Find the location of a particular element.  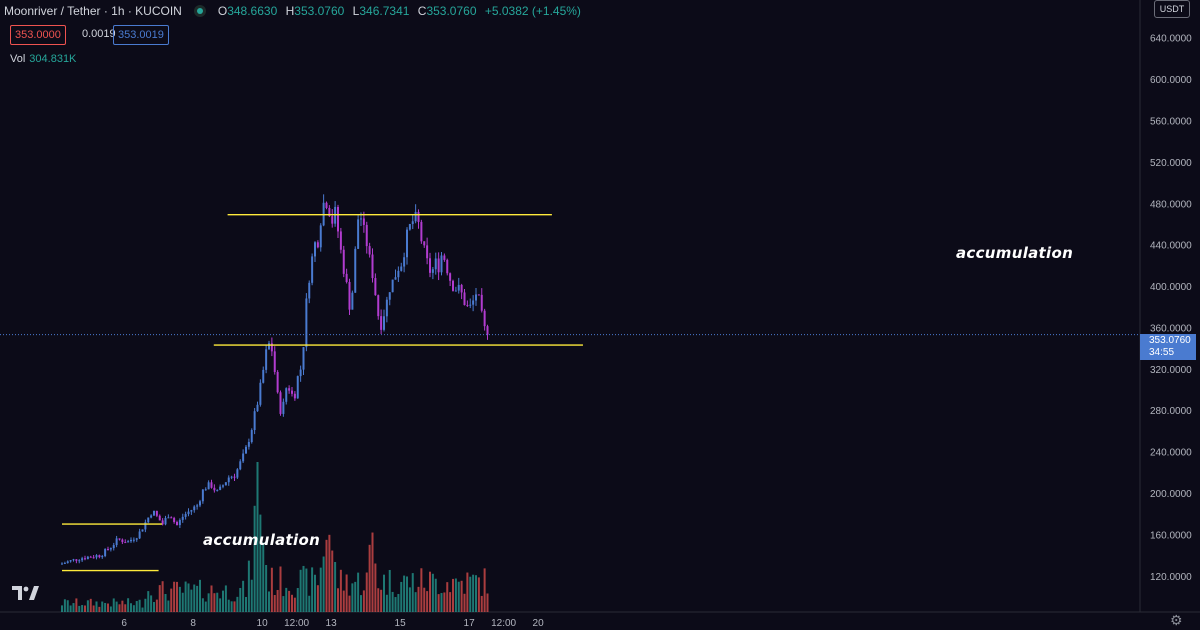

time-tick-label: 13 is located at coordinates (332, 623).